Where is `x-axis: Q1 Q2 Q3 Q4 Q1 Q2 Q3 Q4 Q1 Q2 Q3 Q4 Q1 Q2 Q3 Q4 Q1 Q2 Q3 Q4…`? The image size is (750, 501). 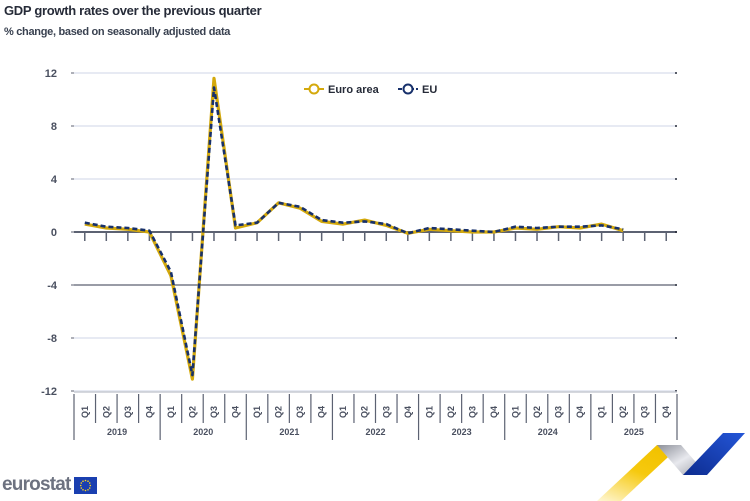 x-axis: Q1 Q2 Q3 Q4 Q1 Q2 Q3 Q4 Q1 Q2 Q3 Q4 Q1 Q2 Q3 Q4 Q1 Q2 Q3 Q4… is located at coordinates (375, 415).